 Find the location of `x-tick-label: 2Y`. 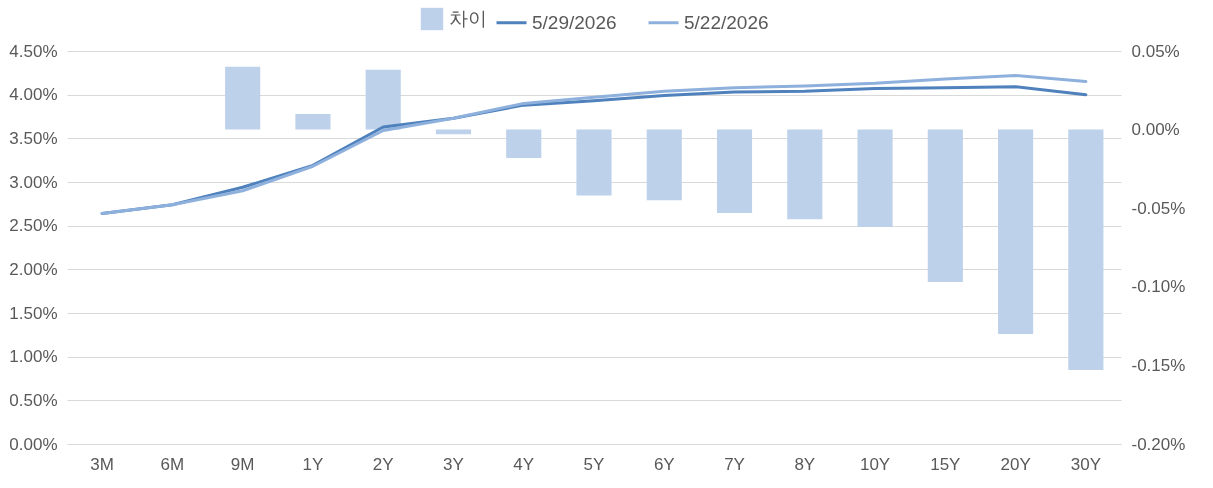

x-tick-label: 2Y is located at coordinates (383, 464).